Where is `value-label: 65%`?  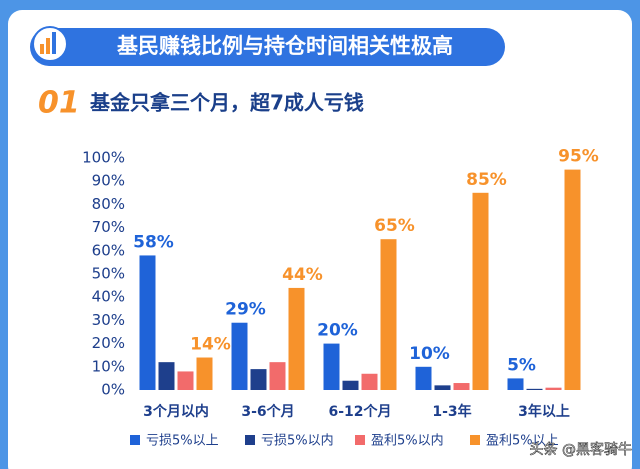 value-label: 65% is located at coordinates (394, 226).